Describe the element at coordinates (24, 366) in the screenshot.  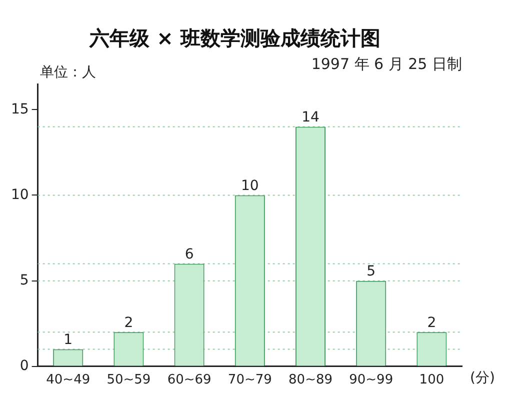
I see `y-tick-label: 0` at that location.